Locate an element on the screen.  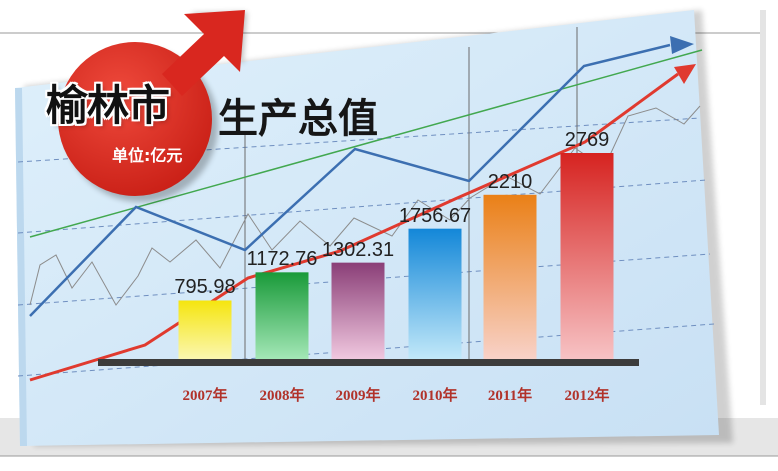
bar-value-label: 2210 is located at coordinates (510, 181).